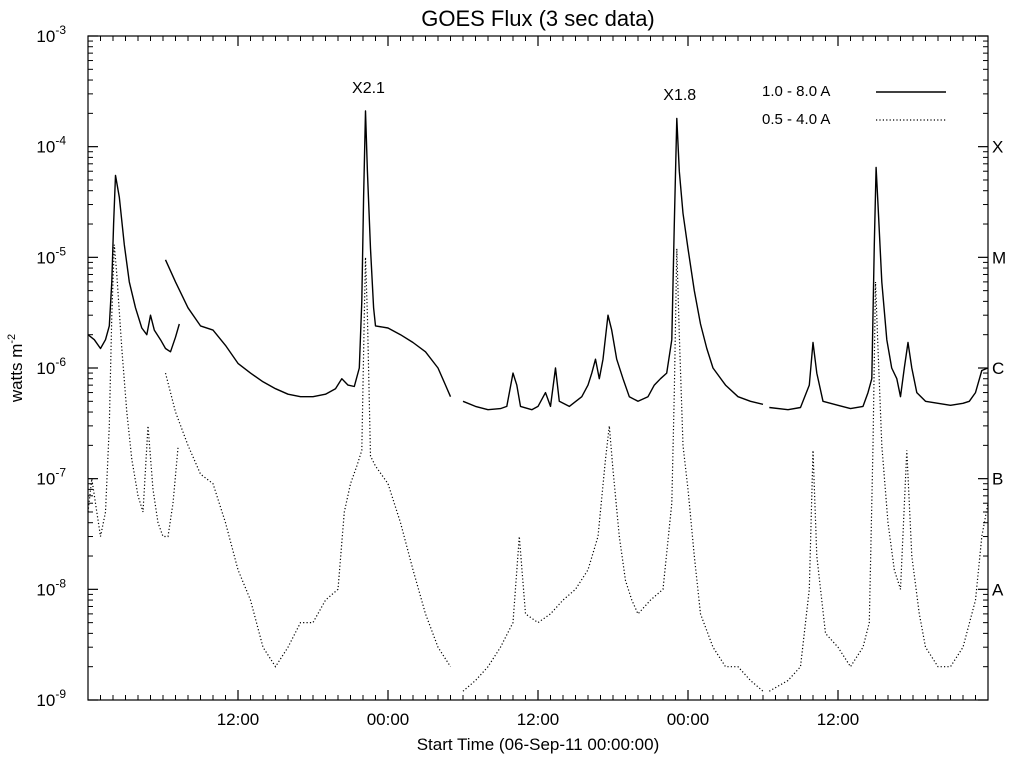 The width and height of the screenshot is (1009, 758). What do you see at coordinates (796, 119) in the screenshot?
I see `legend-label-dotted: 0.5 - 4.0 A` at bounding box center [796, 119].